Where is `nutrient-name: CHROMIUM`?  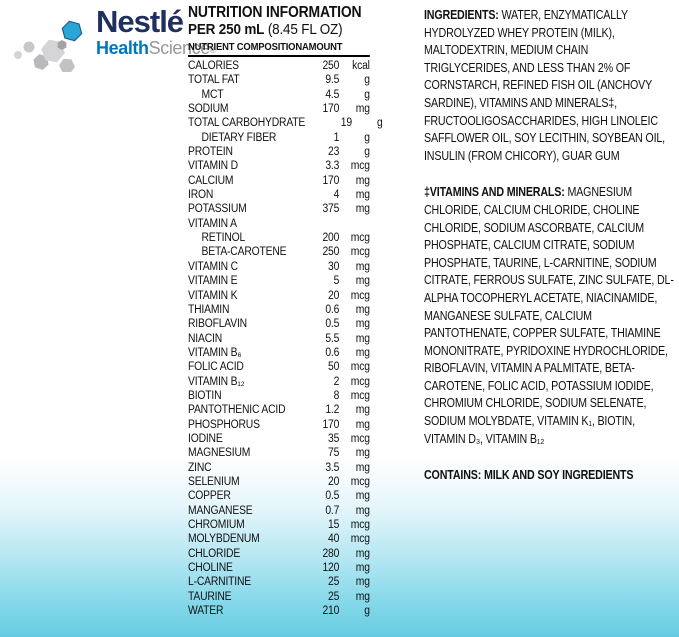
nutrient-name: CHROMIUM is located at coordinates (216, 525).